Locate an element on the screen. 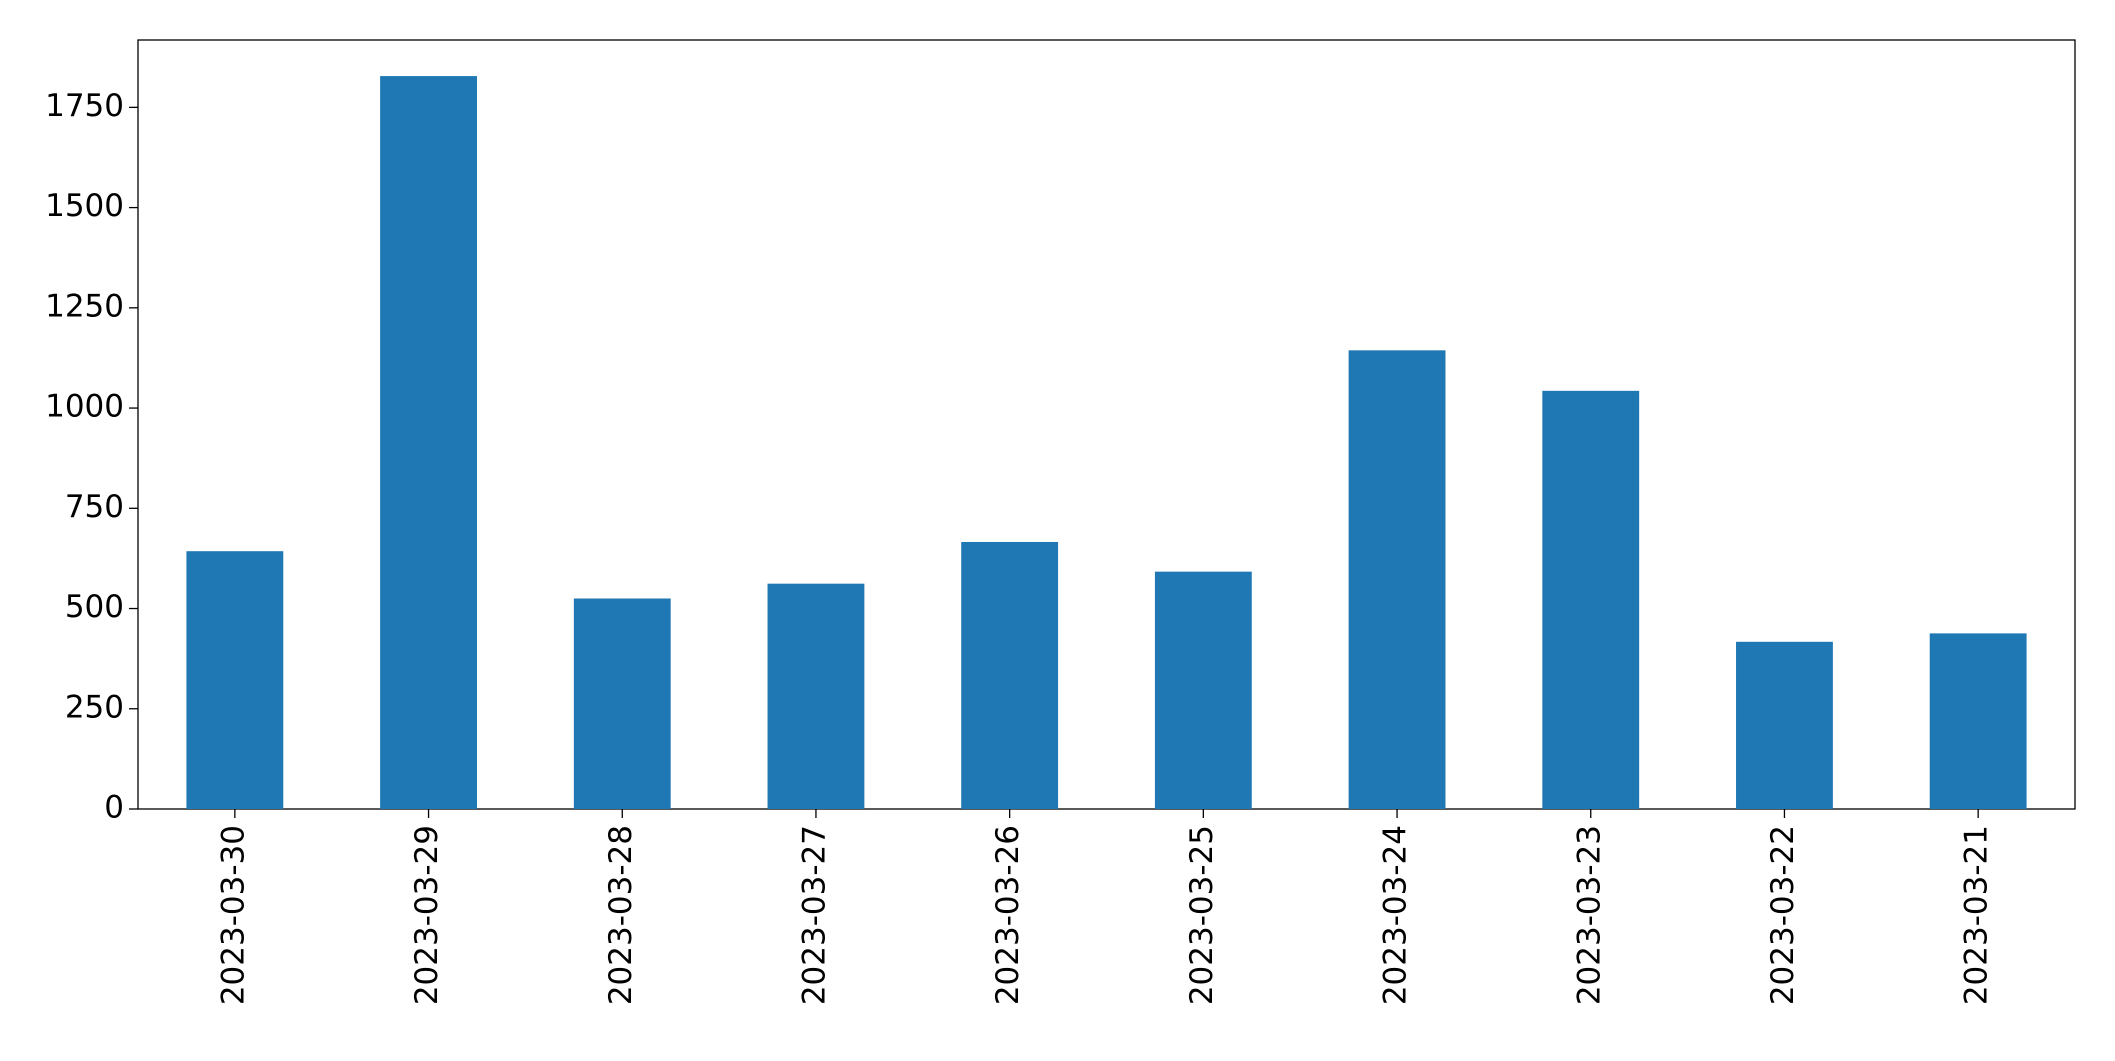 Image resolution: width=2115 pixels, height=1061 pixels. x-tick-label: 2023-03-29 is located at coordinates (427, 915).